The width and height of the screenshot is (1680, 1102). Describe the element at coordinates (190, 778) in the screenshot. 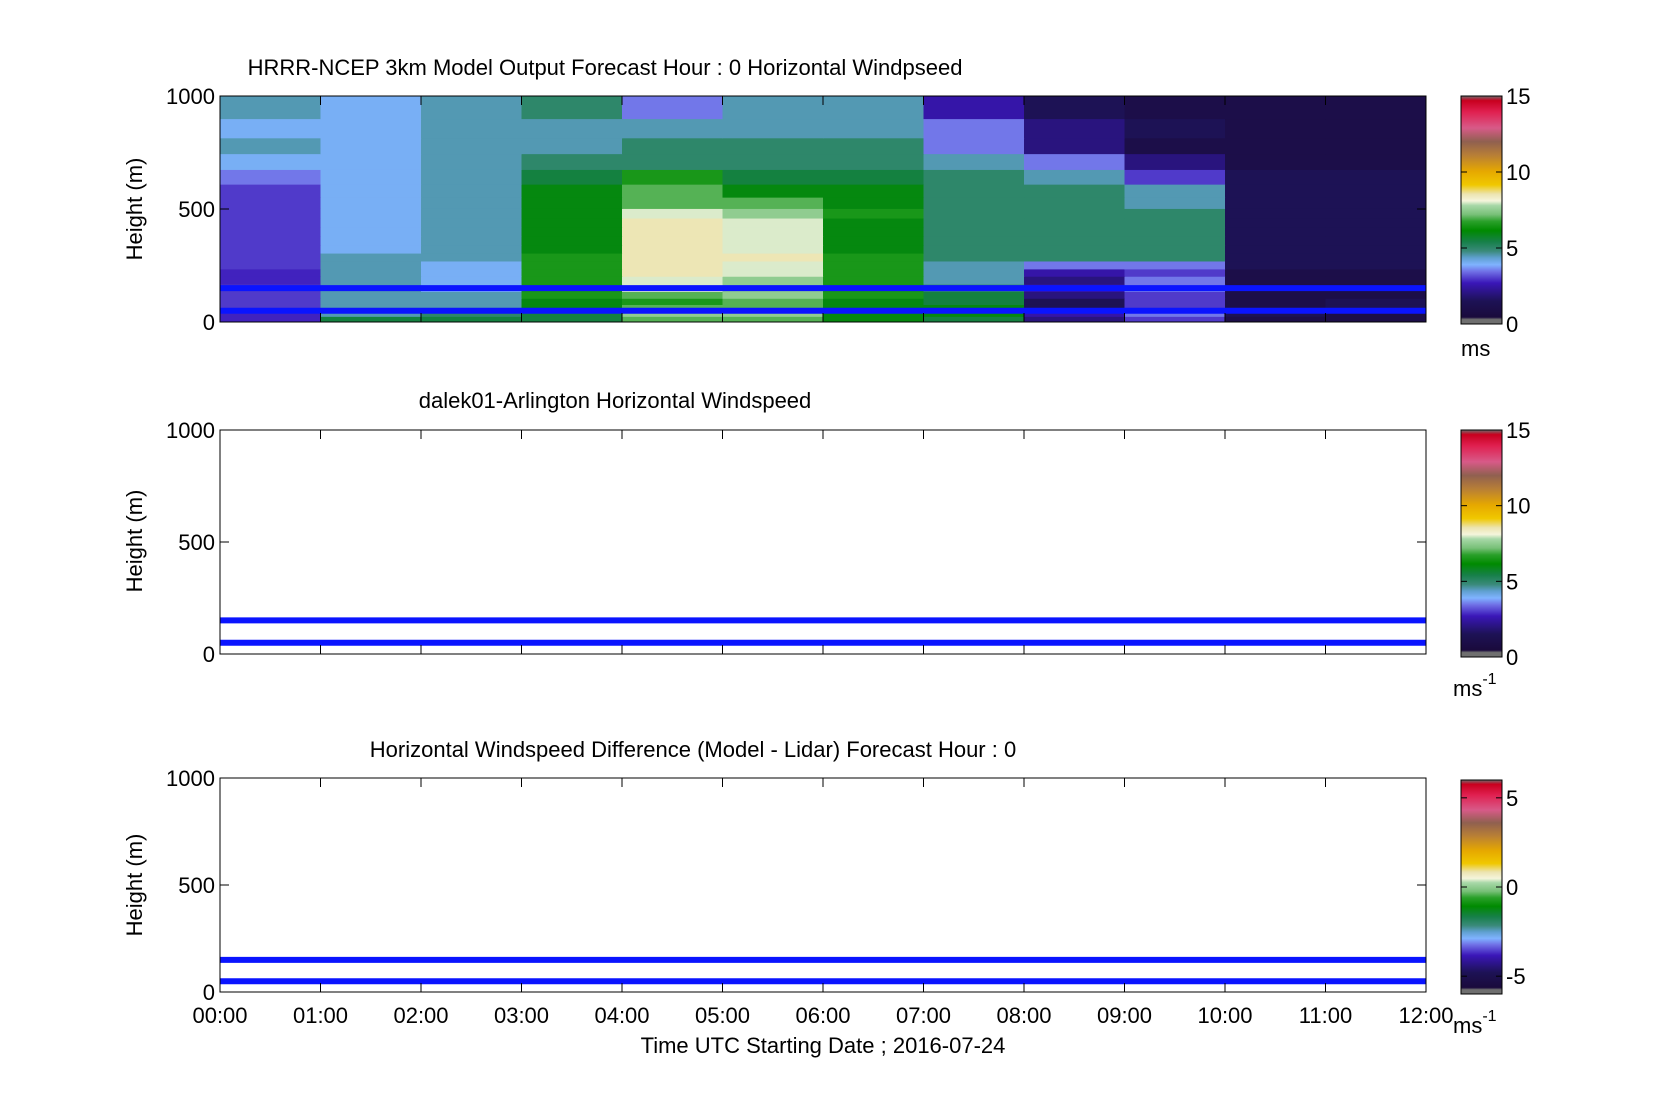

I see `y-tick-label: 1000` at that location.